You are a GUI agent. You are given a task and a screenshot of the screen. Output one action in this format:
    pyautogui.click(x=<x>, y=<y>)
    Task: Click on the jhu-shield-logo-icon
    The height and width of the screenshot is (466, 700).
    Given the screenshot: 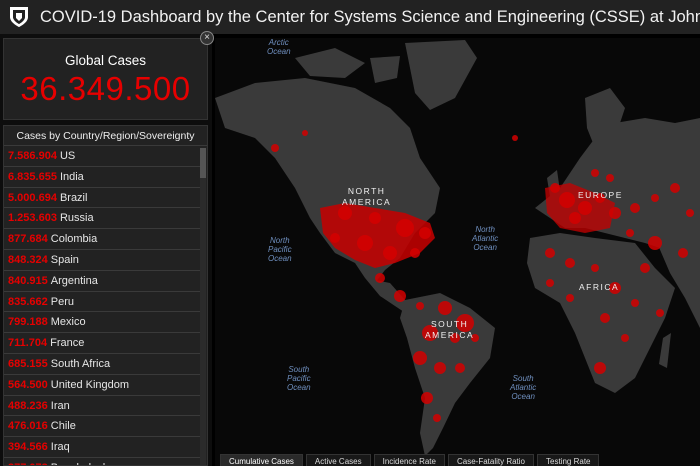 What is the action you would take?
    pyautogui.click(x=19, y=17)
    